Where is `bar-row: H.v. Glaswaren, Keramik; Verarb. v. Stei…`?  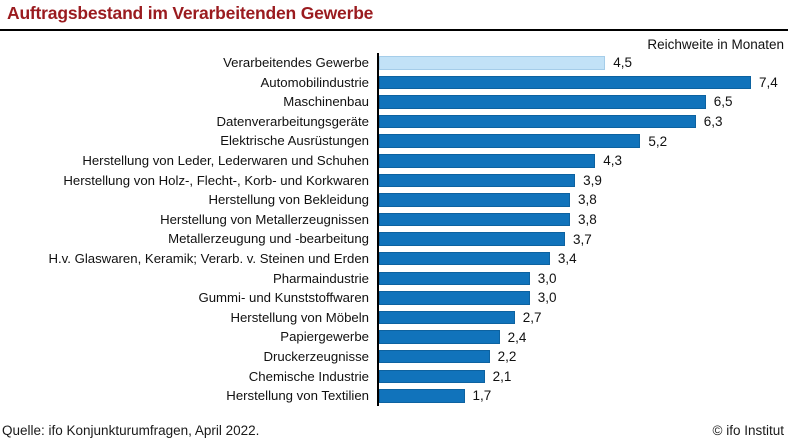
bar-row: H.v. Glaswaren, Keramik; Verarb. v. Stei… is located at coordinates (394, 258).